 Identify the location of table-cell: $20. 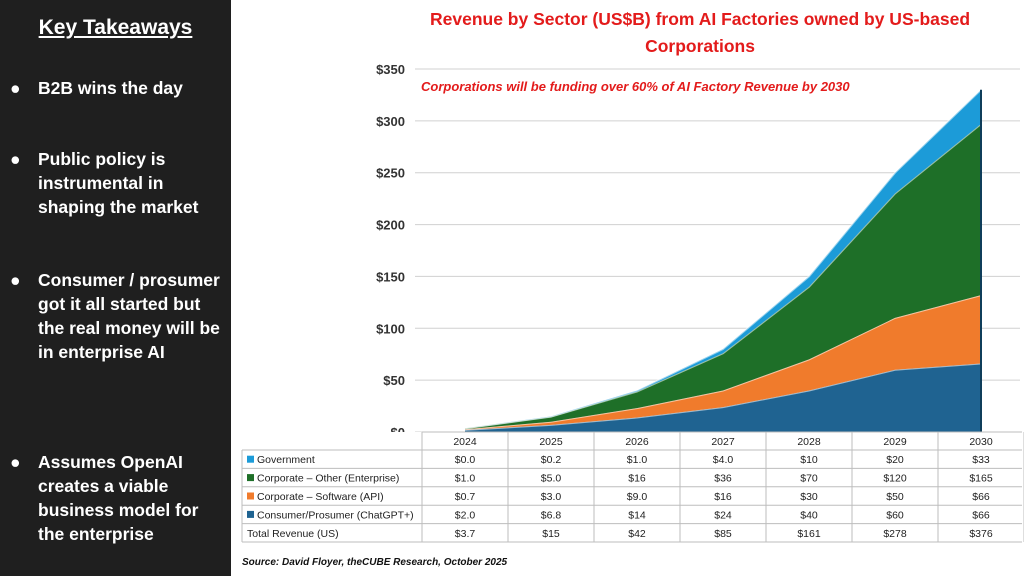
(895, 460).